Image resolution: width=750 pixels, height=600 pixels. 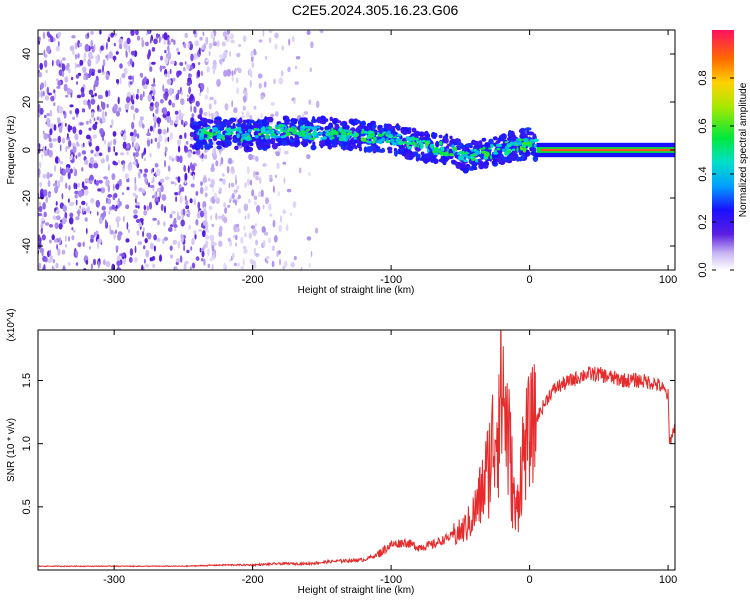 I want to click on x-tick-label: -300, so click(x=114, y=580).